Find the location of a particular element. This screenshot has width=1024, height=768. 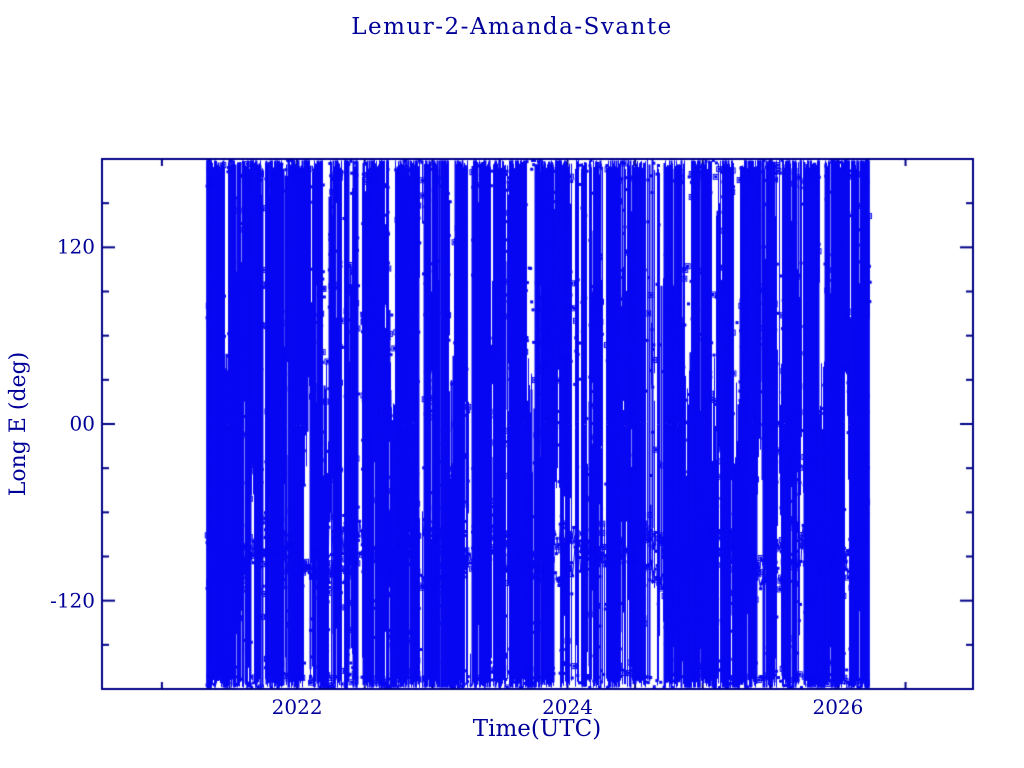

x-axis-title: Time(UTC) is located at coordinates (537, 729).